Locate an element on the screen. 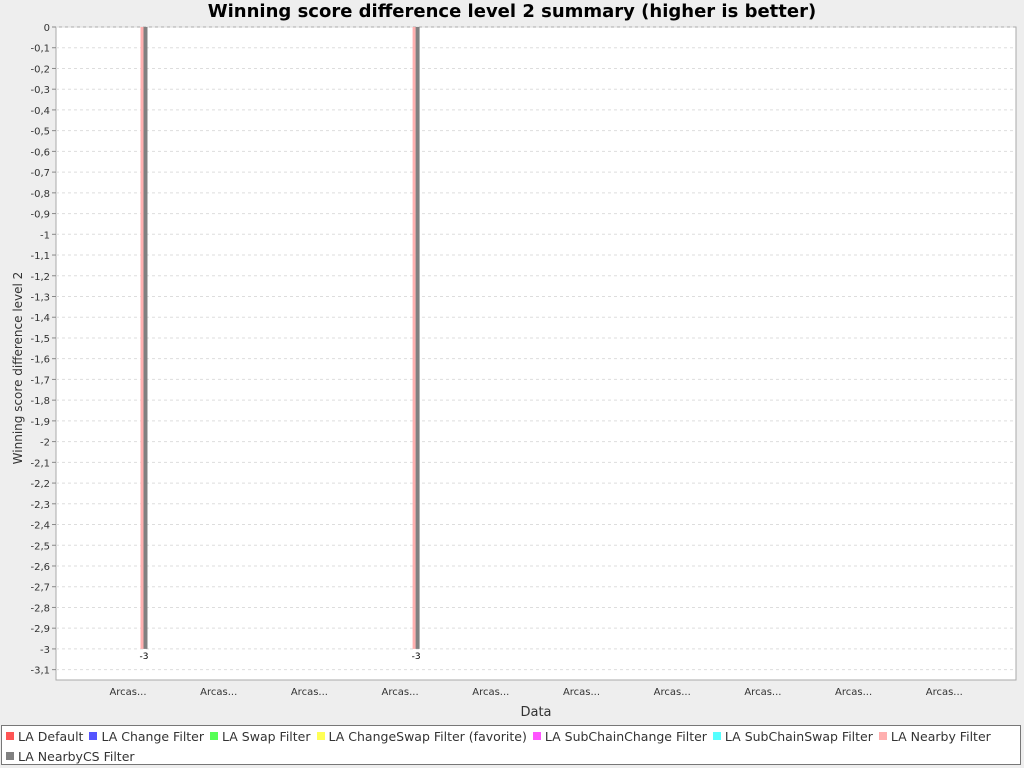 Image resolution: width=1024 pixels, height=768 pixels. legend-item: LA SubChainSwap Filter is located at coordinates (792, 736).